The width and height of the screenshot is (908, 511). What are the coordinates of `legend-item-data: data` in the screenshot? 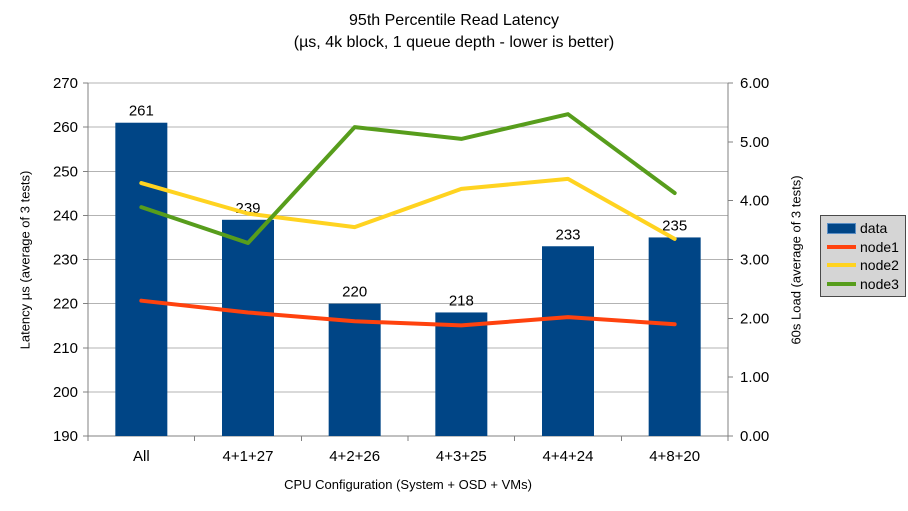 It's located at (865, 228).